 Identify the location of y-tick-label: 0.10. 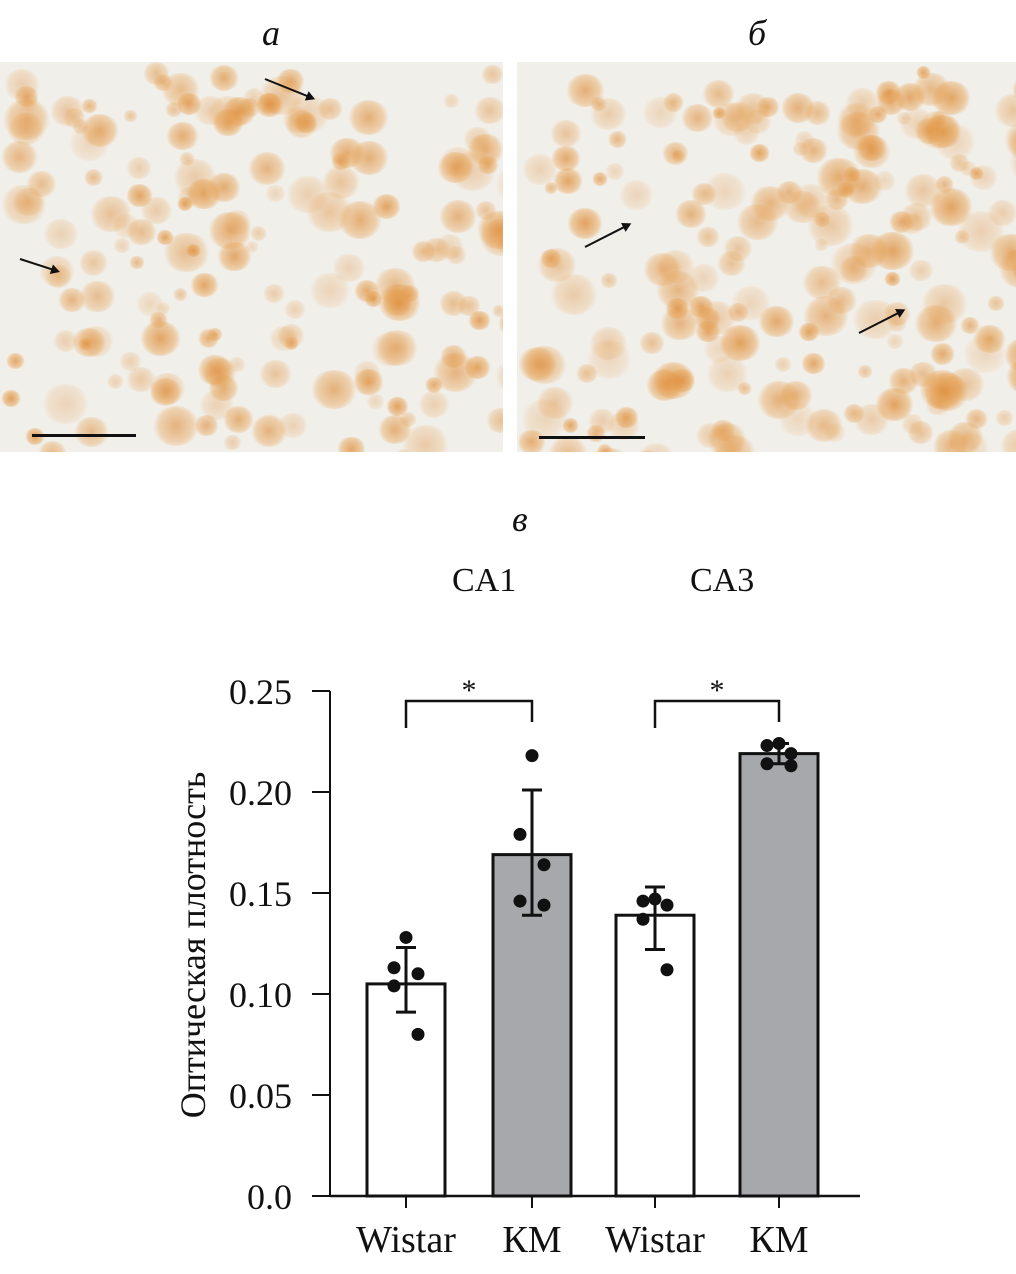
(260, 995).